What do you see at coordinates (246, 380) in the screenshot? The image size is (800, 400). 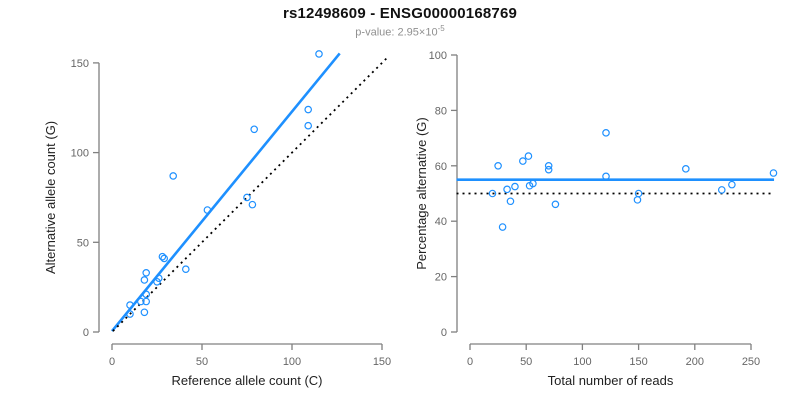 I see `x-axis-title: Reference allele count (C)` at bounding box center [246, 380].